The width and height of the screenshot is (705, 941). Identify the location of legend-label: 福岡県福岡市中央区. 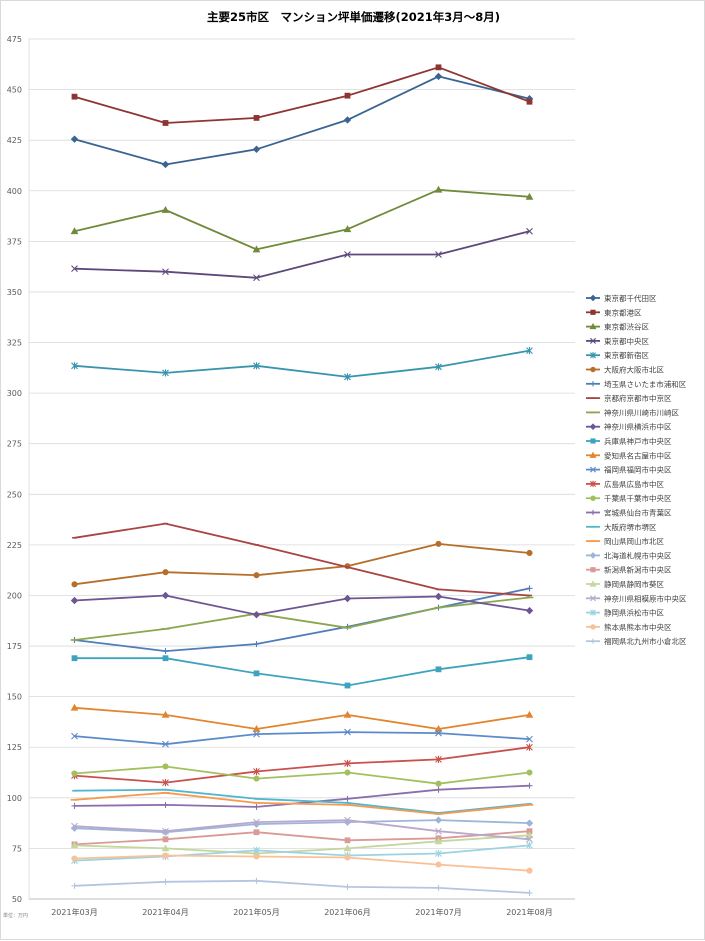
(638, 470).